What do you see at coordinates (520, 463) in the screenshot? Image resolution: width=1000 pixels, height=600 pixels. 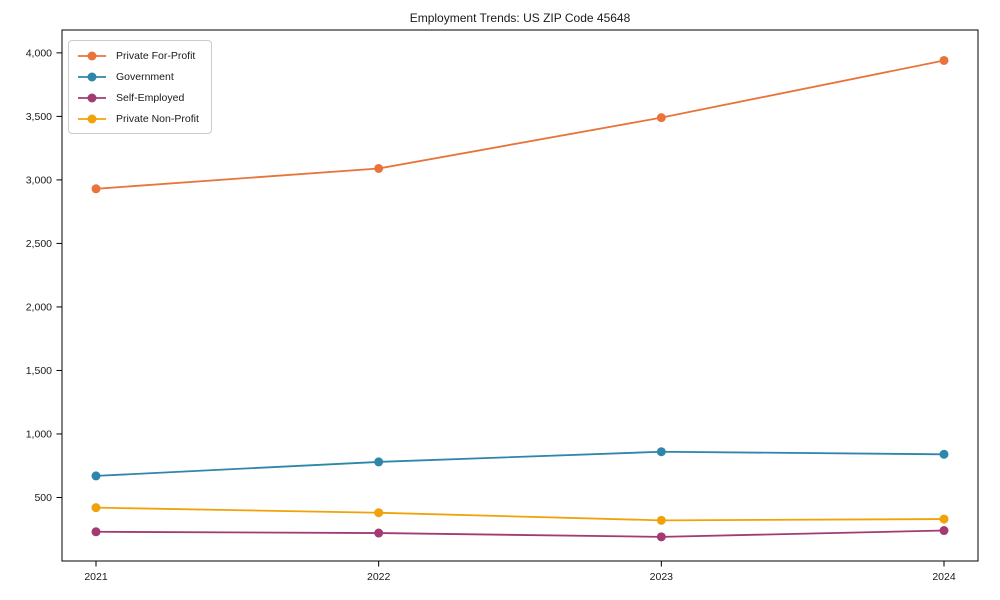 I see `series-line-government` at bounding box center [520, 463].